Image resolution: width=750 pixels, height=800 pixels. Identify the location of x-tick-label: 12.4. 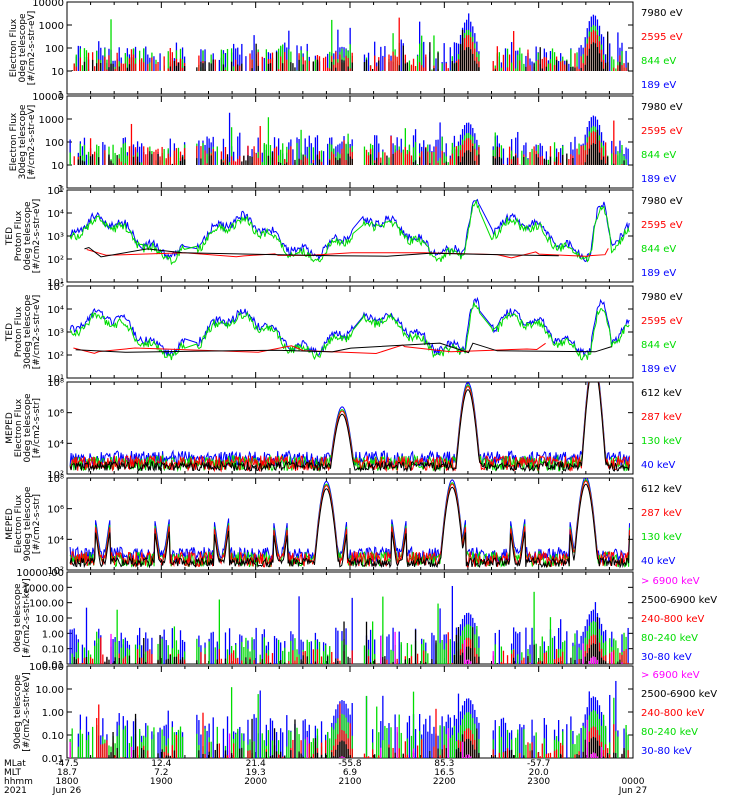
(161, 764).